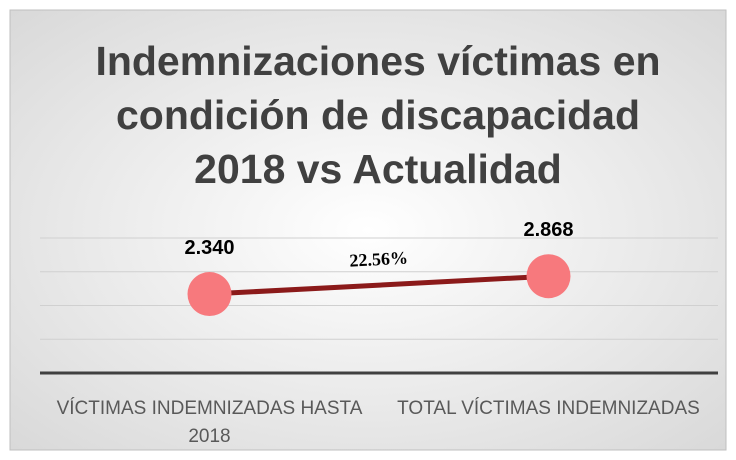 Image resolution: width=736 pixels, height=460 pixels. Describe the element at coordinates (209, 248) in the screenshot. I see `data-label: 2.340` at that location.